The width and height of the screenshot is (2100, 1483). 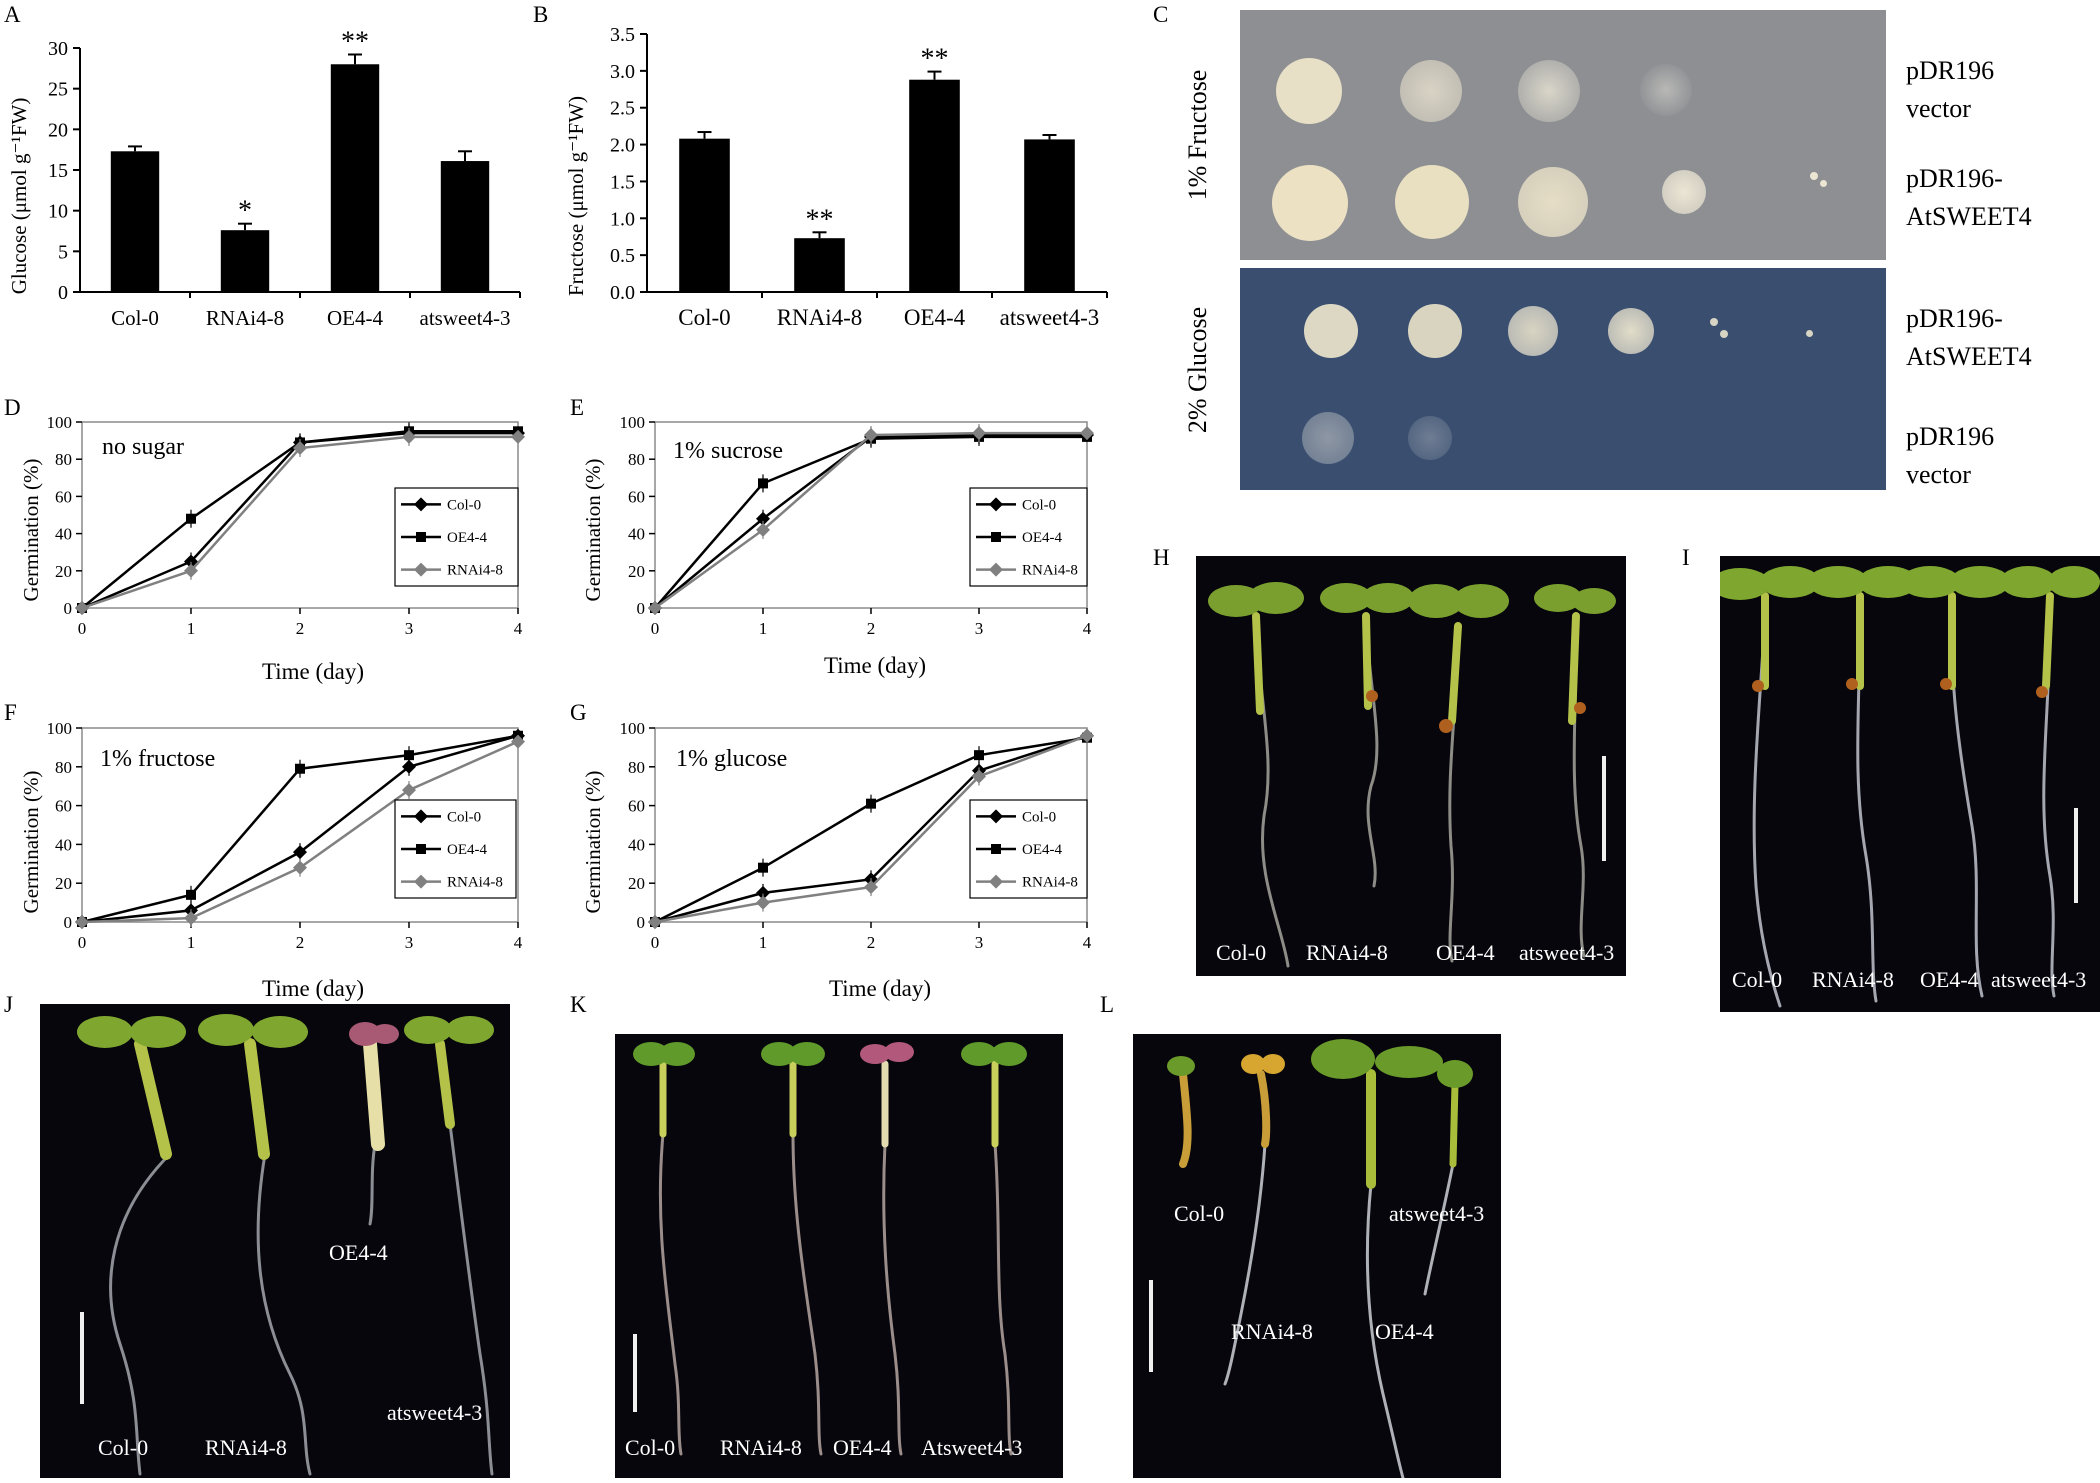 I want to click on y-tick-label: 25, so click(x=58, y=90).